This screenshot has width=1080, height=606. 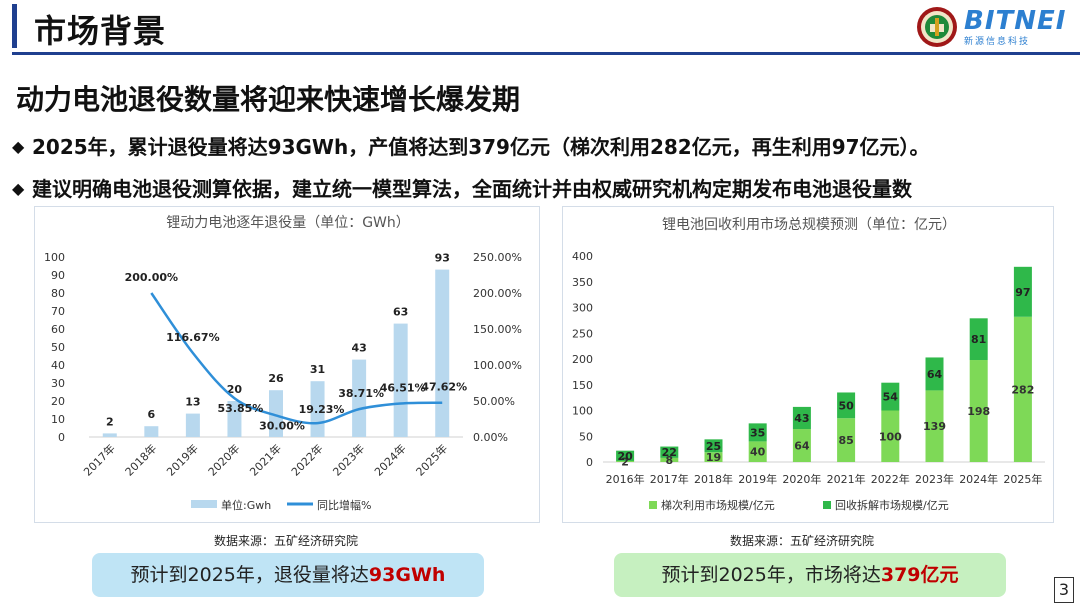 I want to click on callout-text: 预计到2025年，市场将达, so click(x=771, y=575).